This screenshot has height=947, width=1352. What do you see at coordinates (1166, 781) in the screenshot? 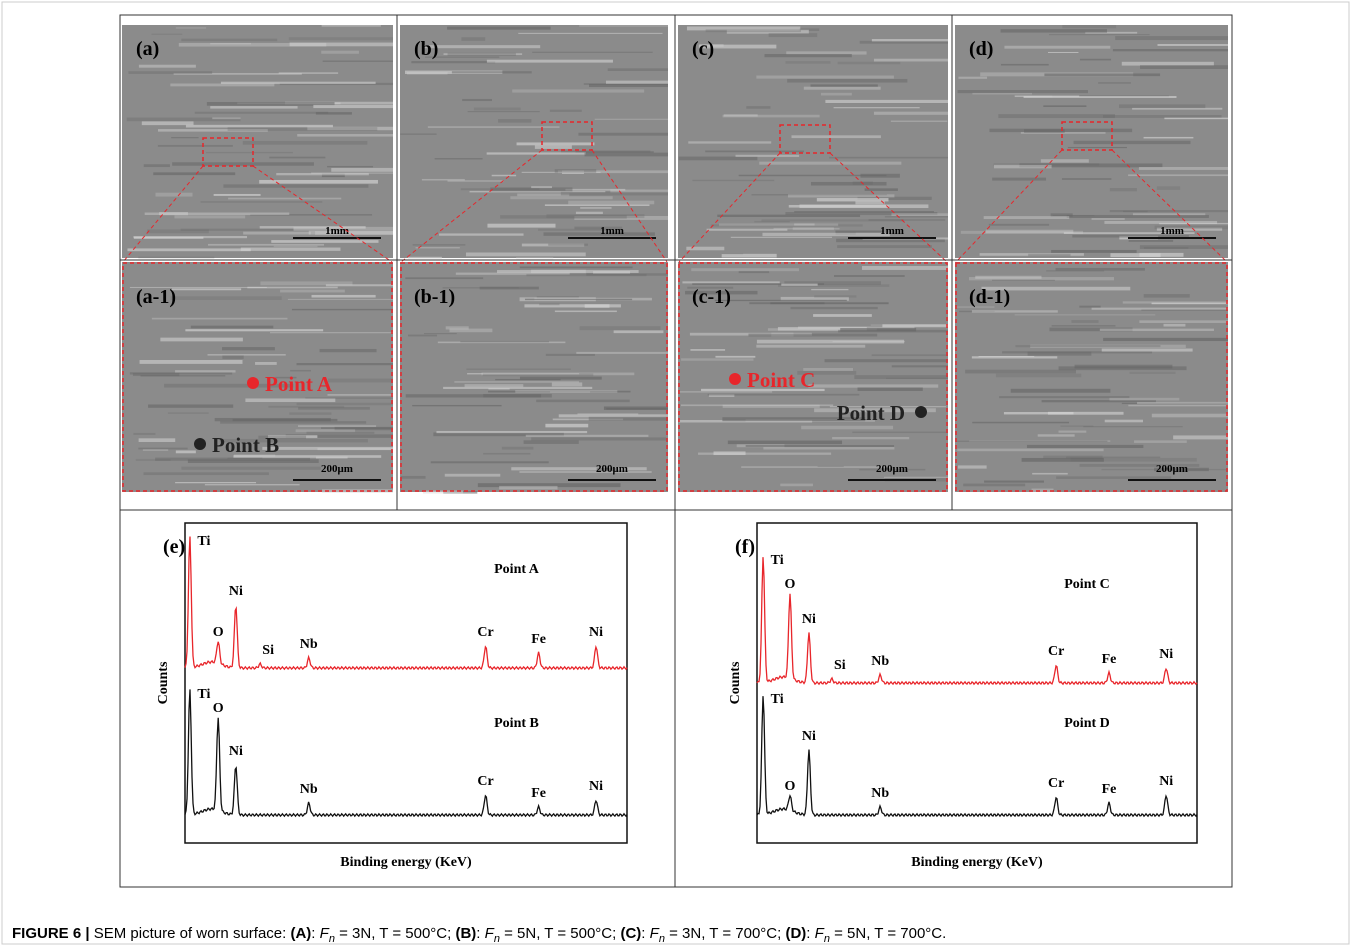
I see `peak-label: Ni` at bounding box center [1166, 781].